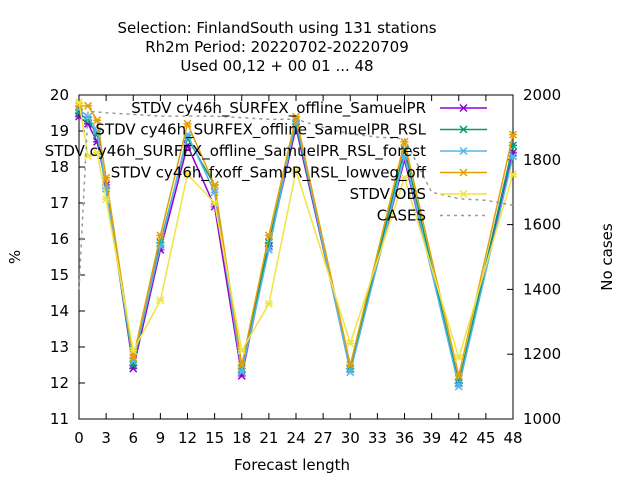 The height and width of the screenshot is (480, 640). Describe the element at coordinates (404, 438) in the screenshot. I see `x-tick-label: 36` at that location.